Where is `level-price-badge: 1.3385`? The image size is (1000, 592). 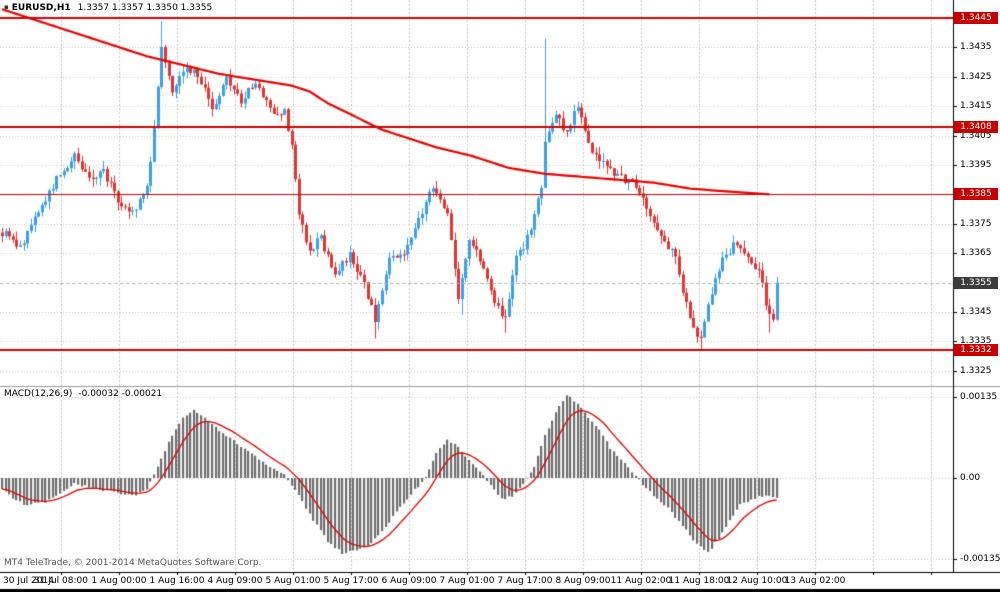
level-price-badge: 1.3385 is located at coordinates (976, 194).